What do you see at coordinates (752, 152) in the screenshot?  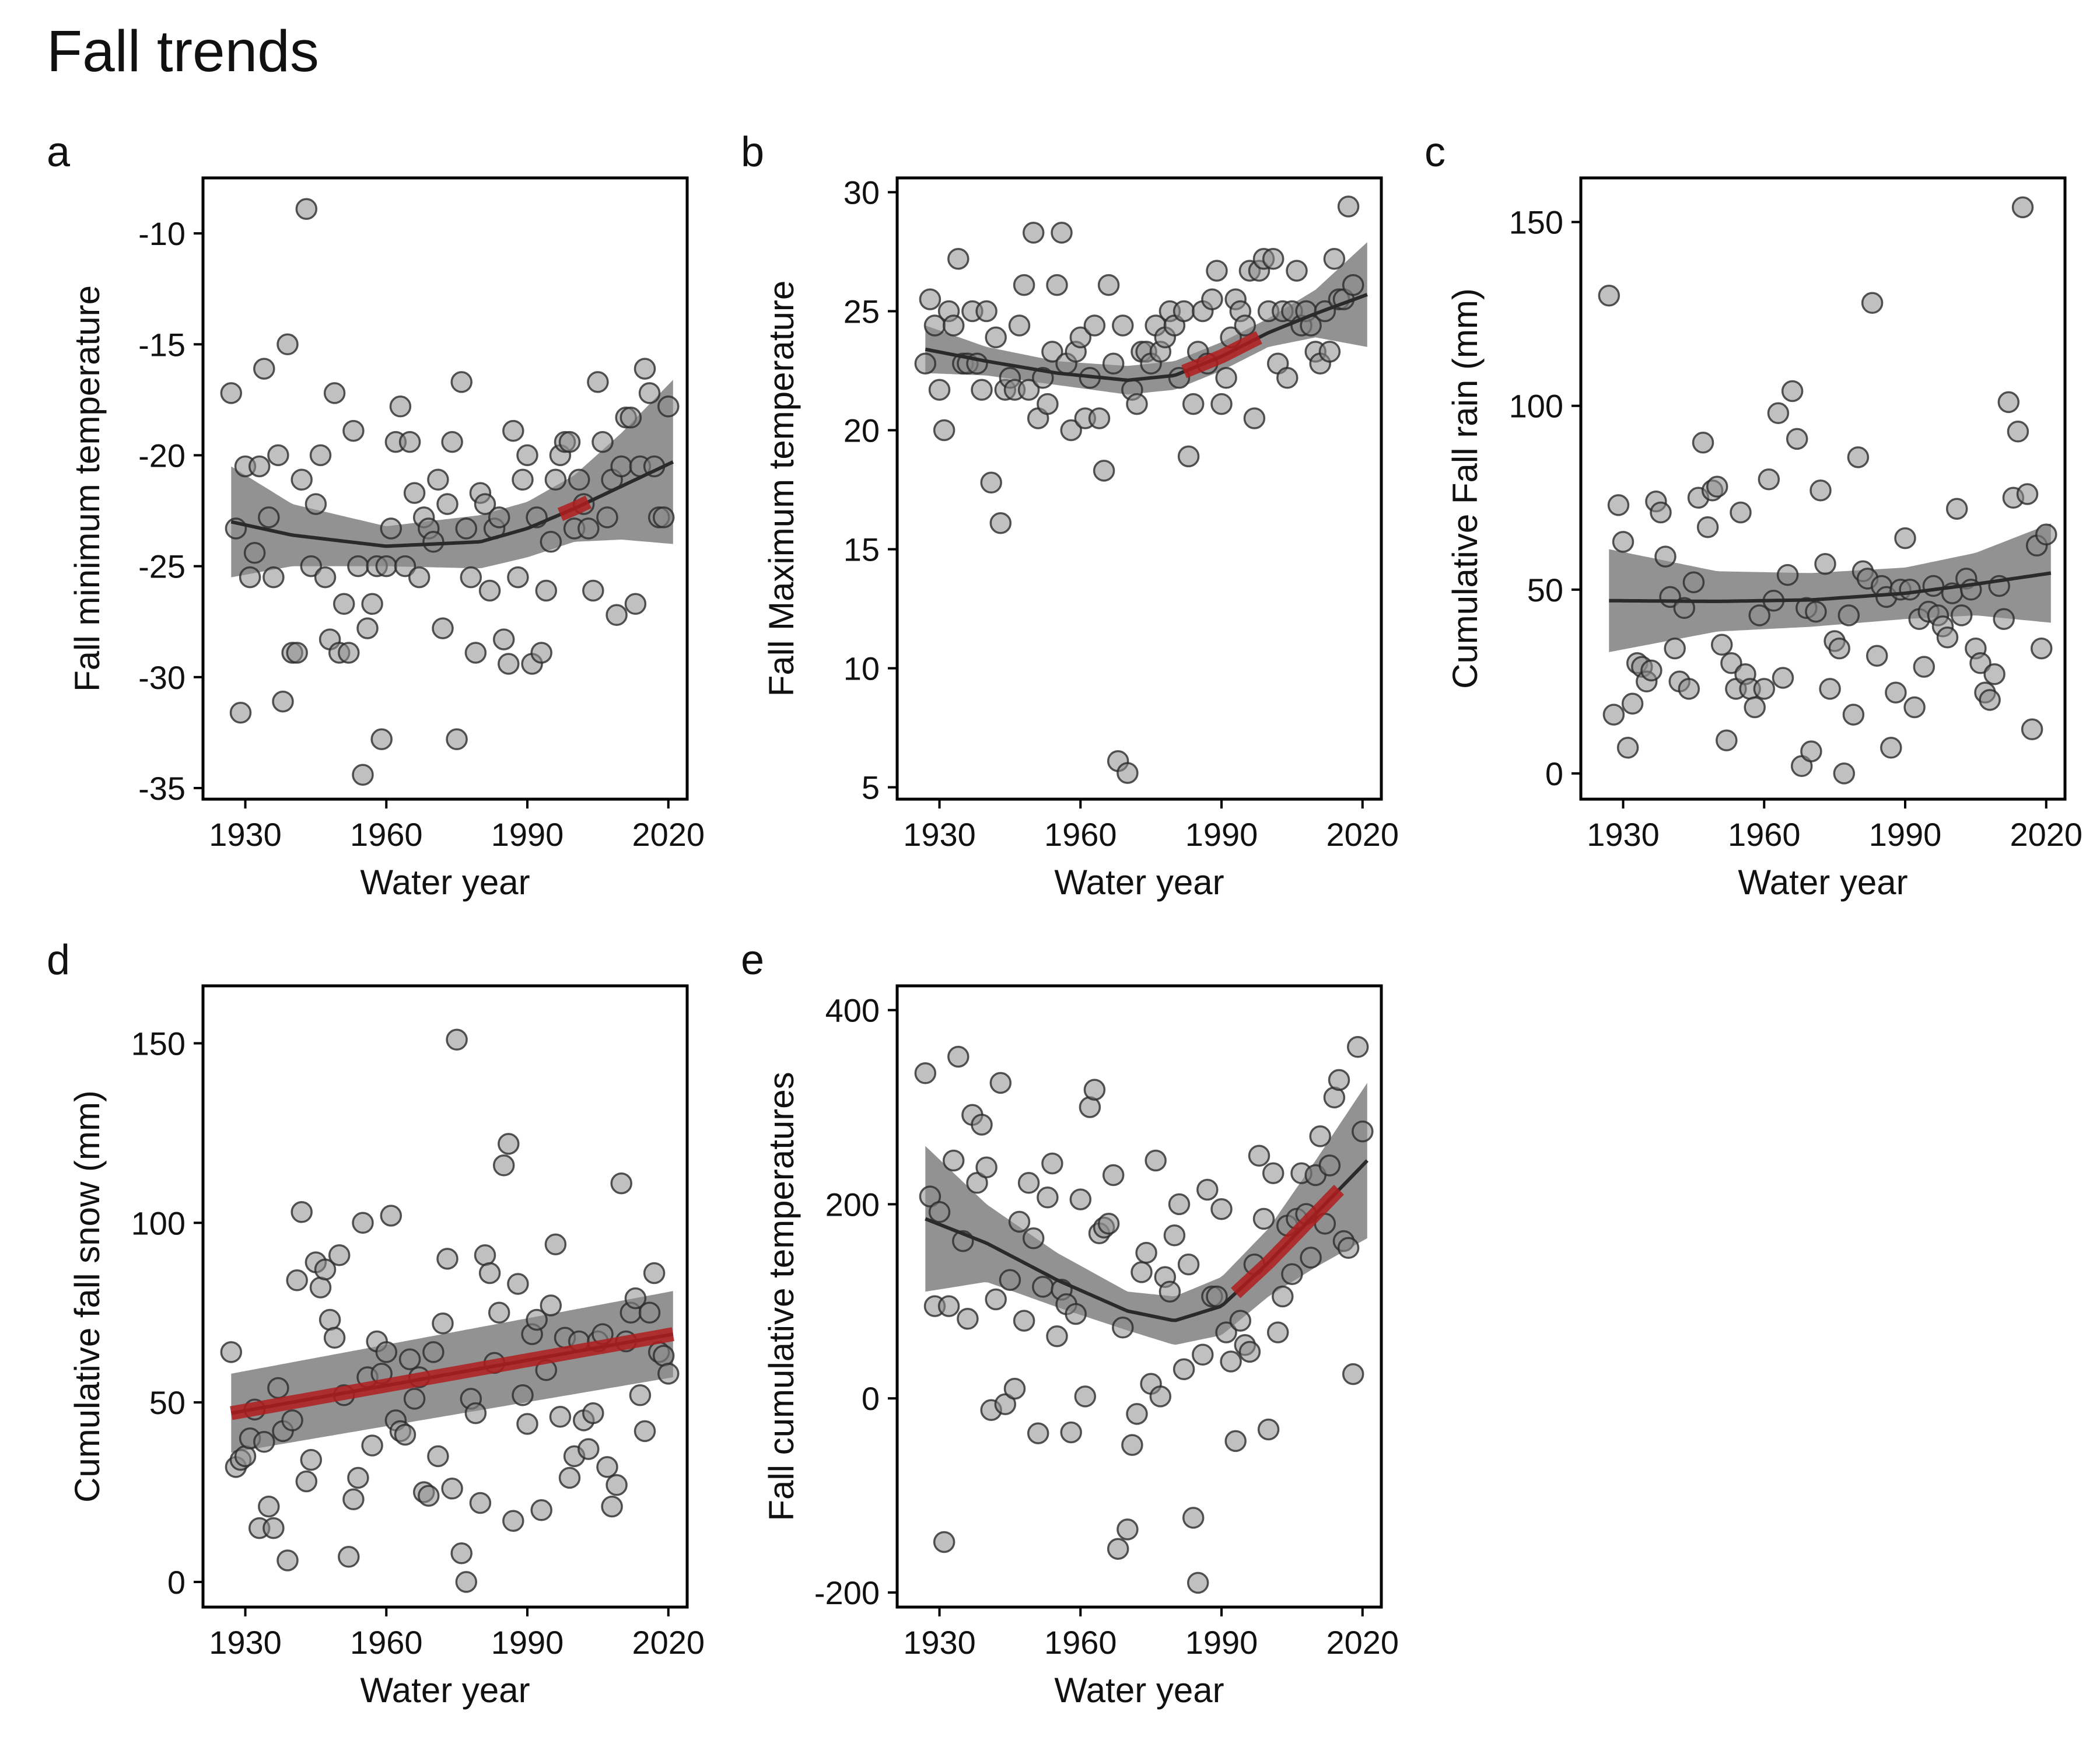 I see `panel-letter: b` at bounding box center [752, 152].